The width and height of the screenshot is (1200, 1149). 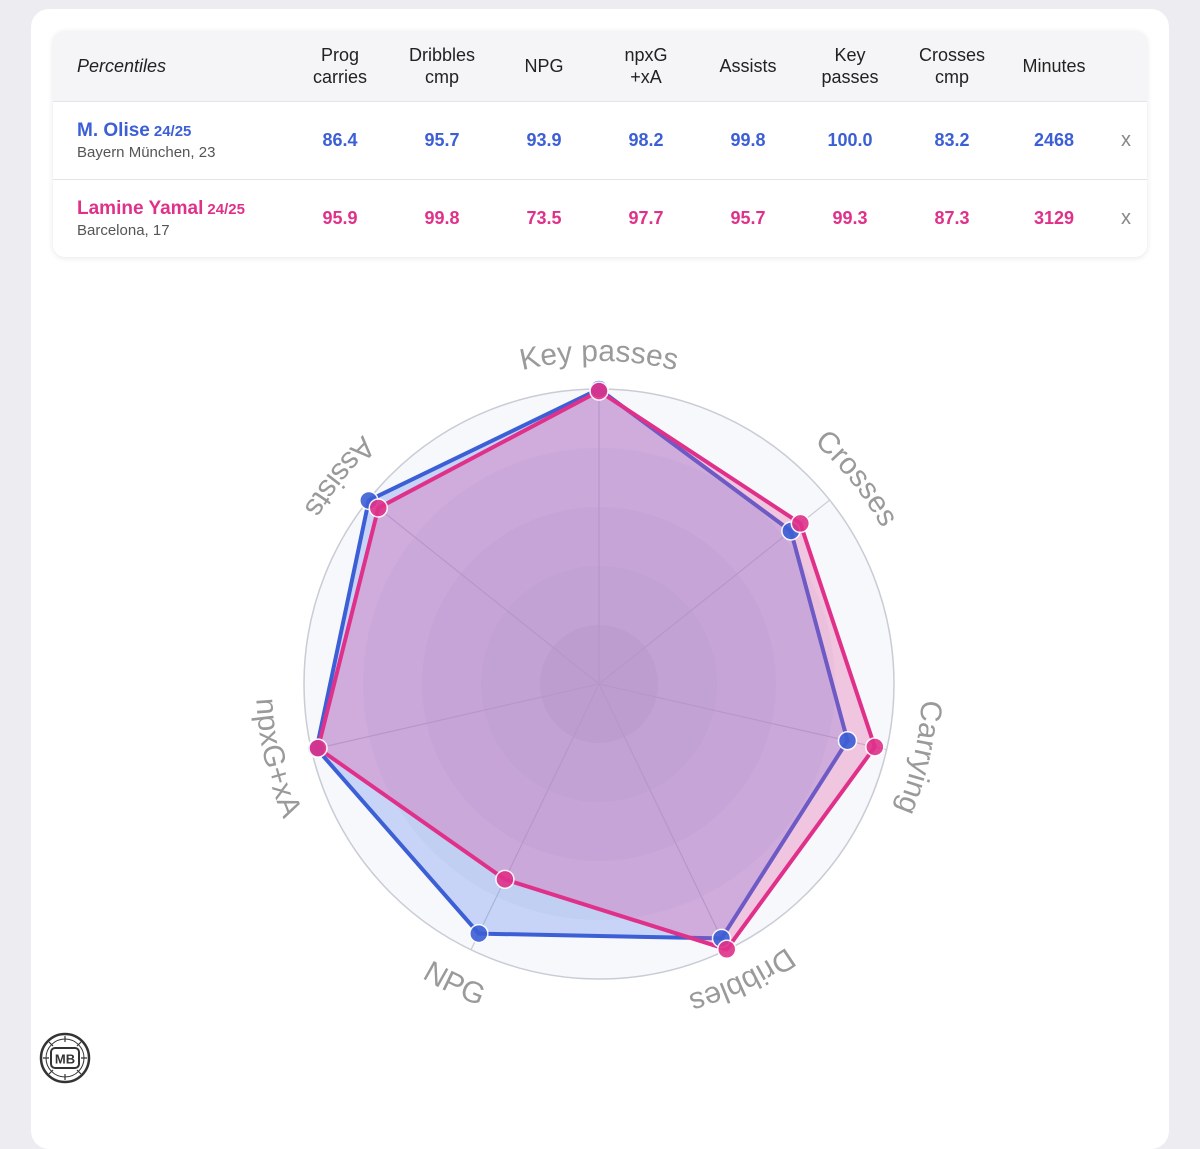 I want to click on radar-axis-label-text: npxG+xA, so click(x=278, y=759).